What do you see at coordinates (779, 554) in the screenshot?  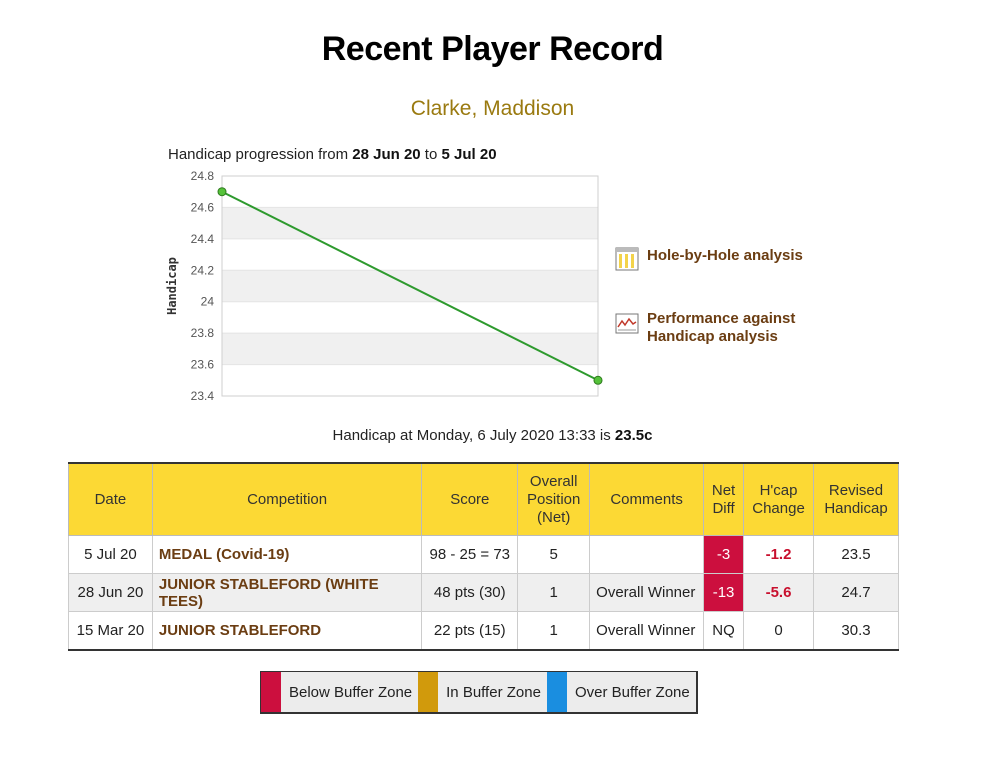 I see `cell-hcap-change: -1.2` at bounding box center [779, 554].